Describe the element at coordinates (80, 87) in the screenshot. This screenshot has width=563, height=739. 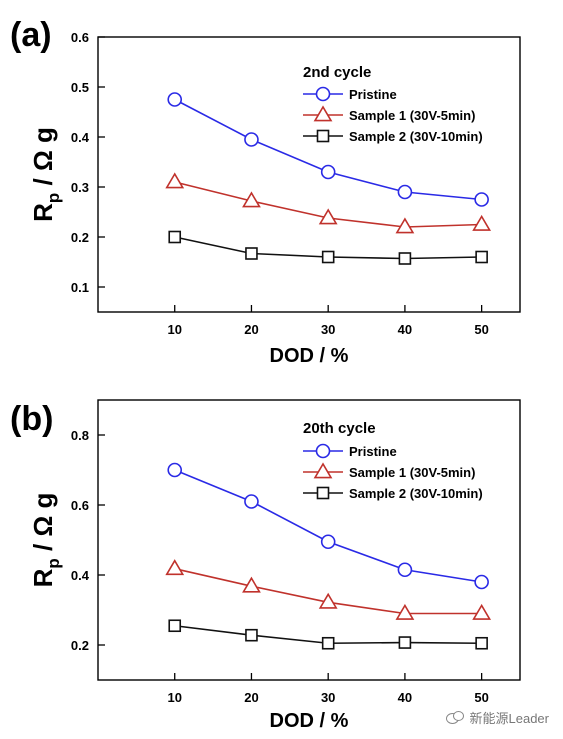
I see `y-tick-label: 0.5` at that location.